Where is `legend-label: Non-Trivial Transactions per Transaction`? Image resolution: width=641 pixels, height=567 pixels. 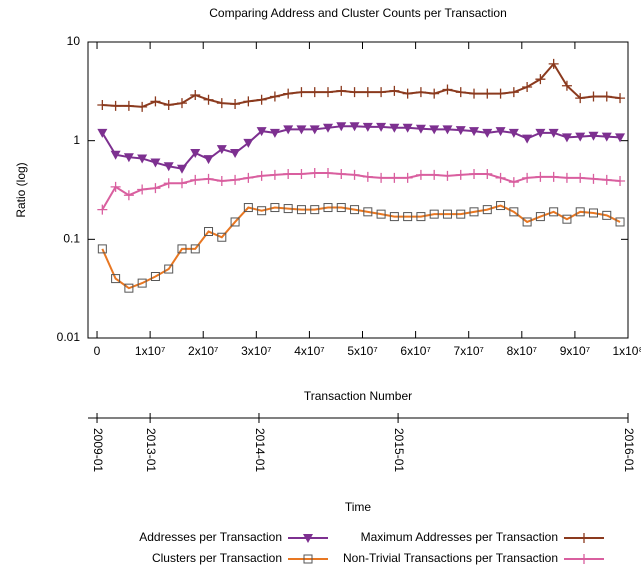 legend-label: Non-Trivial Transactions per Transaction is located at coordinates (450, 558).